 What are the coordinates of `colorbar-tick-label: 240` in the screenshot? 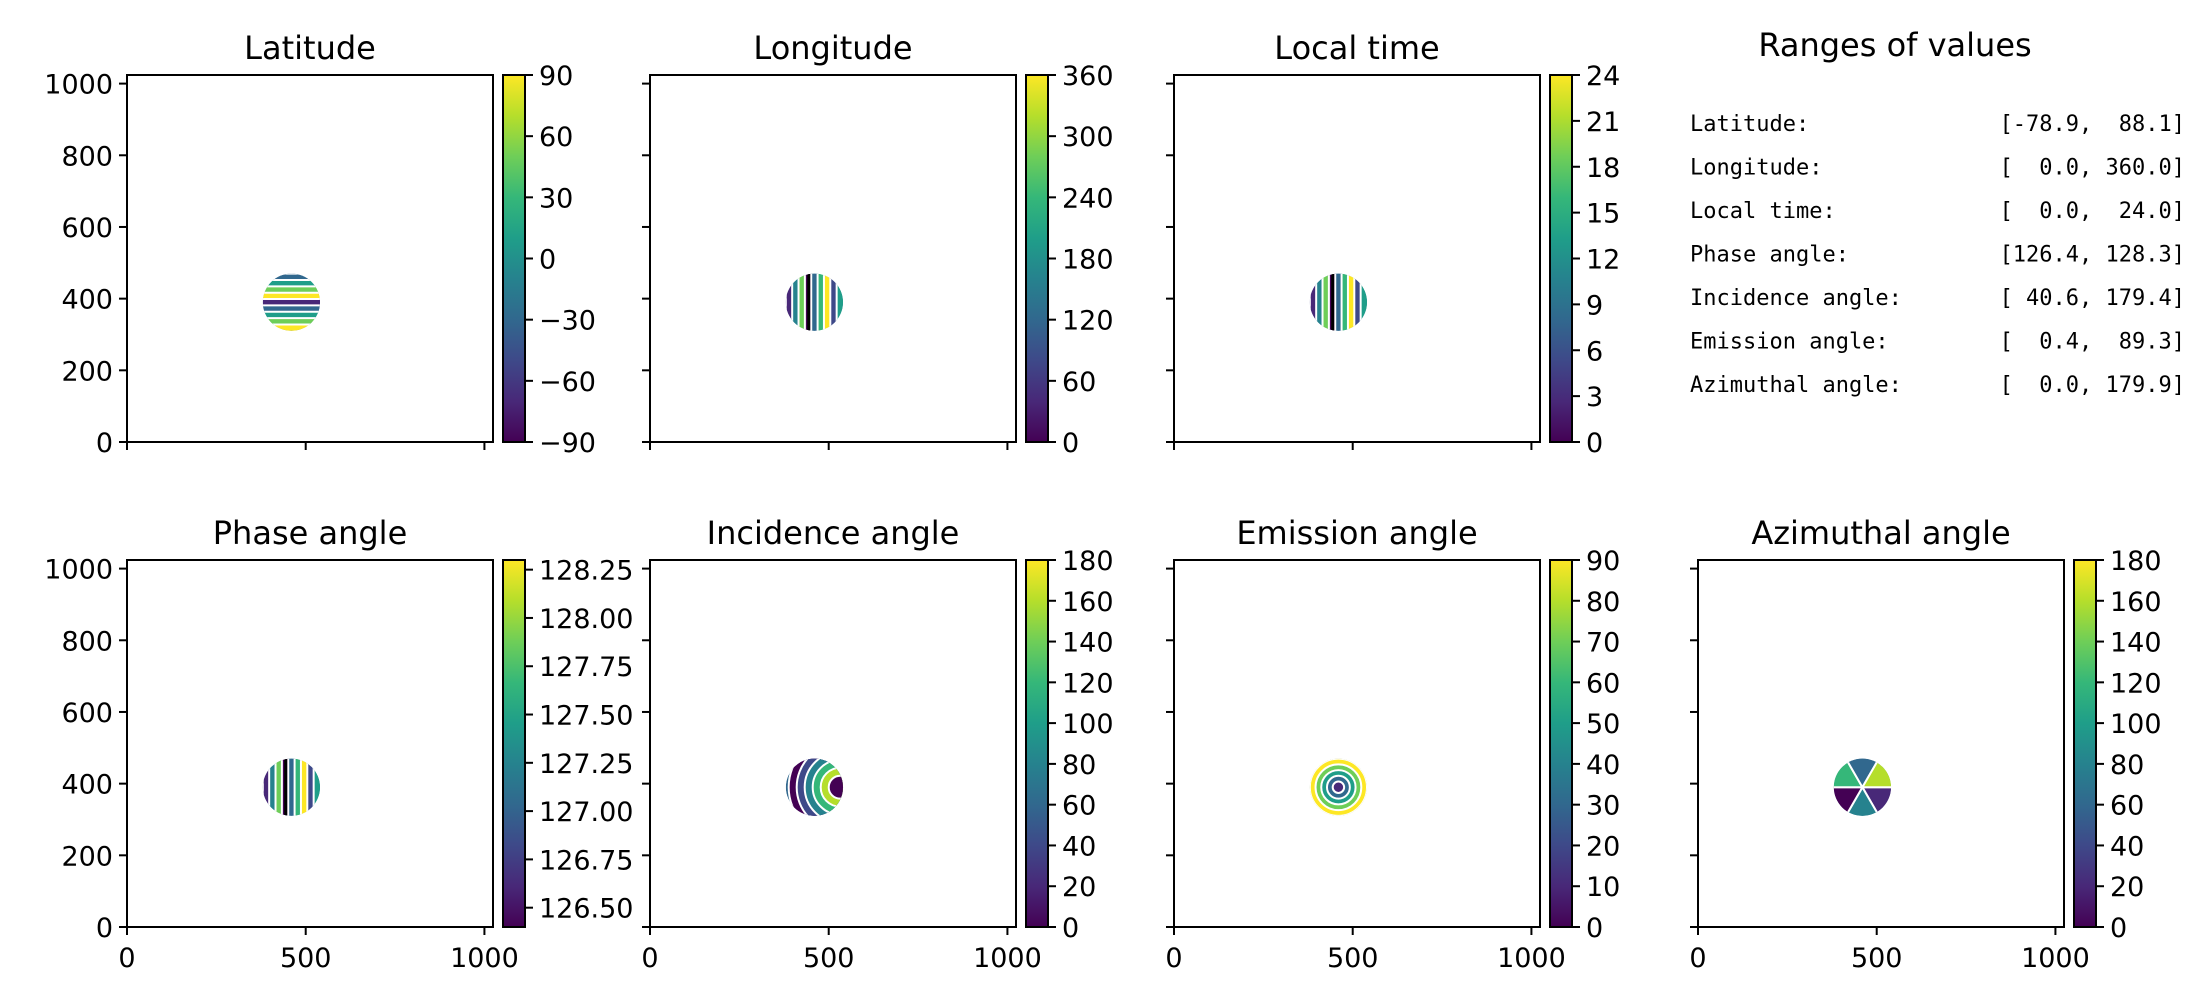 It's located at (1088, 198).